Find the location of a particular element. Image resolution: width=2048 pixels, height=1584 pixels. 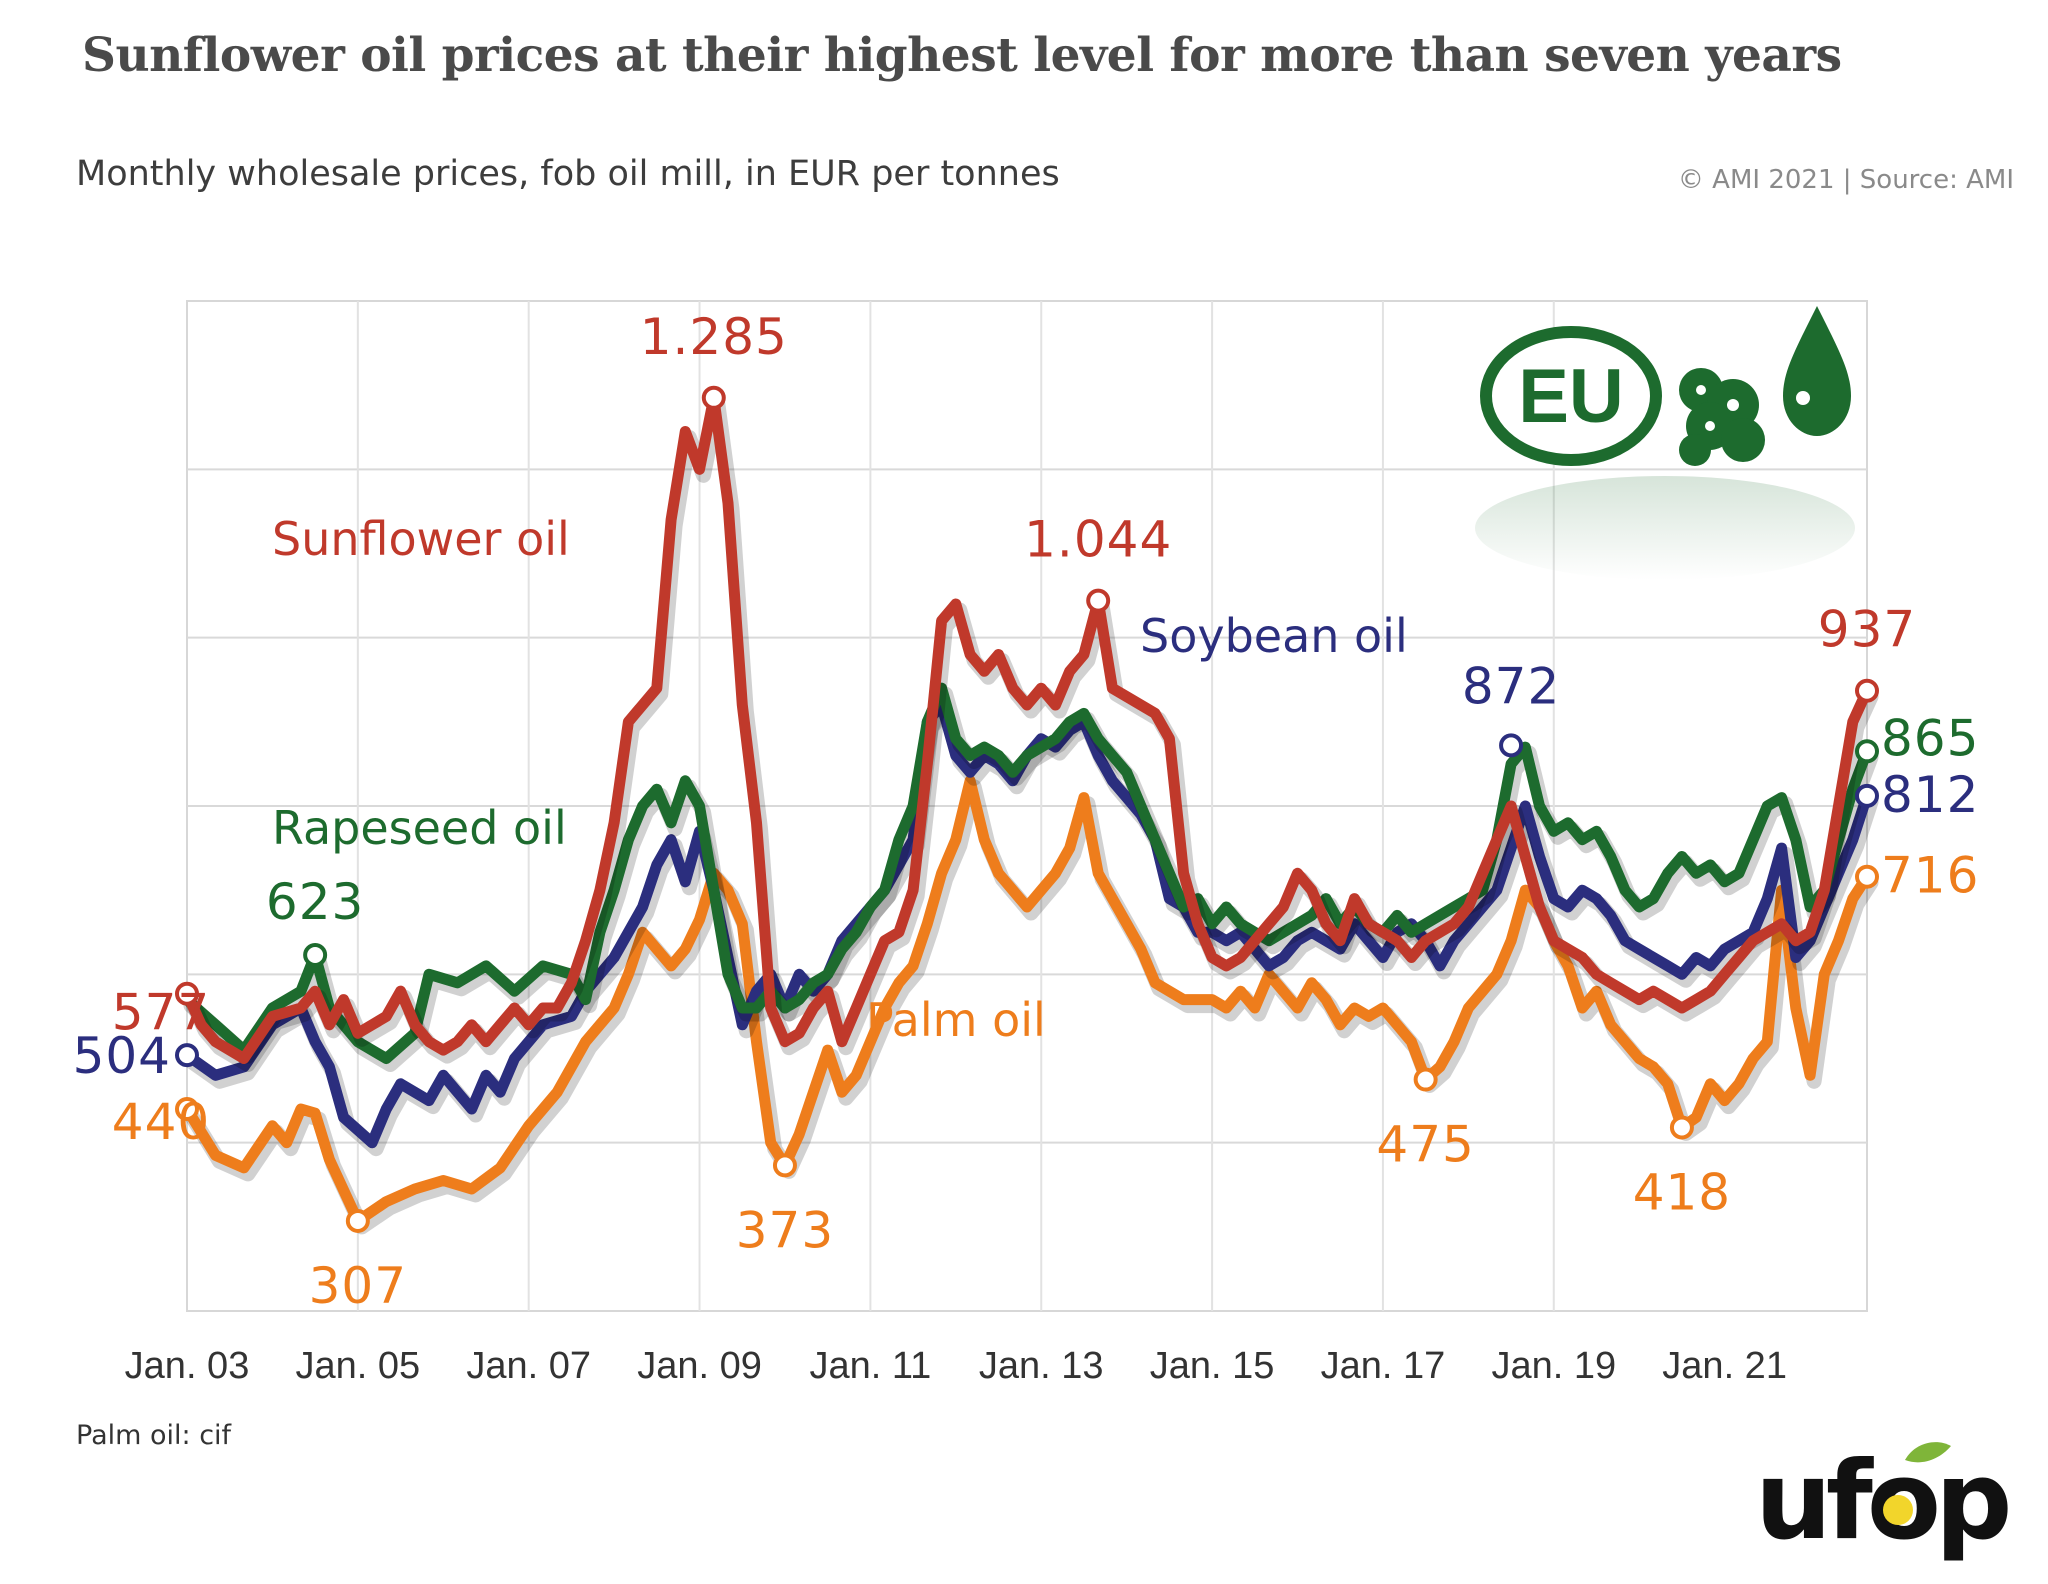

flower-icon is located at coordinates (1722, 417).